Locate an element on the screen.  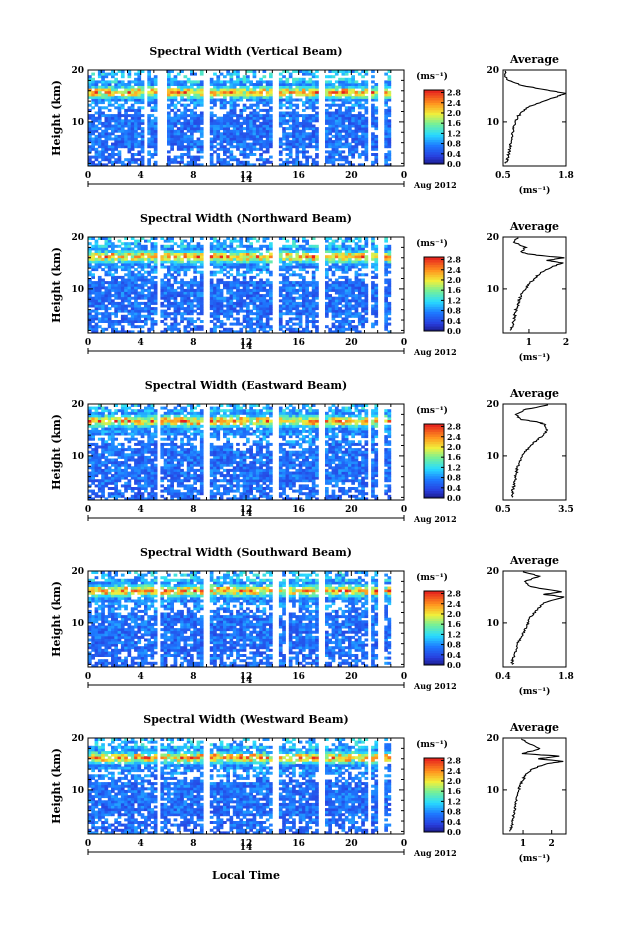
heatmap-cells is located at coordinates (240, 452).